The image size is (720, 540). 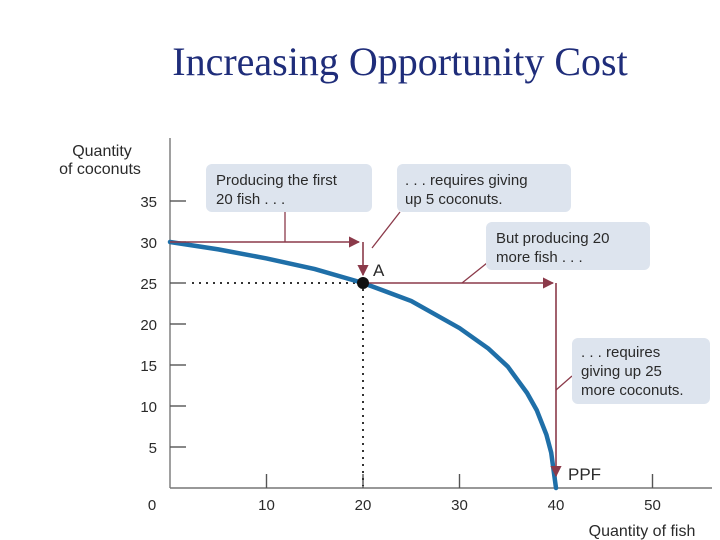 What do you see at coordinates (100, 169) in the screenshot?
I see `y-axis-label-line2: of coconuts` at bounding box center [100, 169].